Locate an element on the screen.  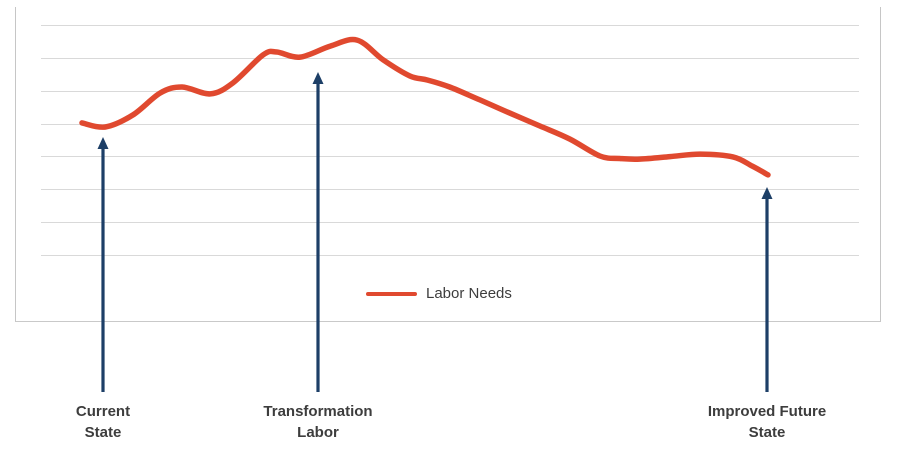
legend-label: Labor Needs is located at coordinates (469, 293).